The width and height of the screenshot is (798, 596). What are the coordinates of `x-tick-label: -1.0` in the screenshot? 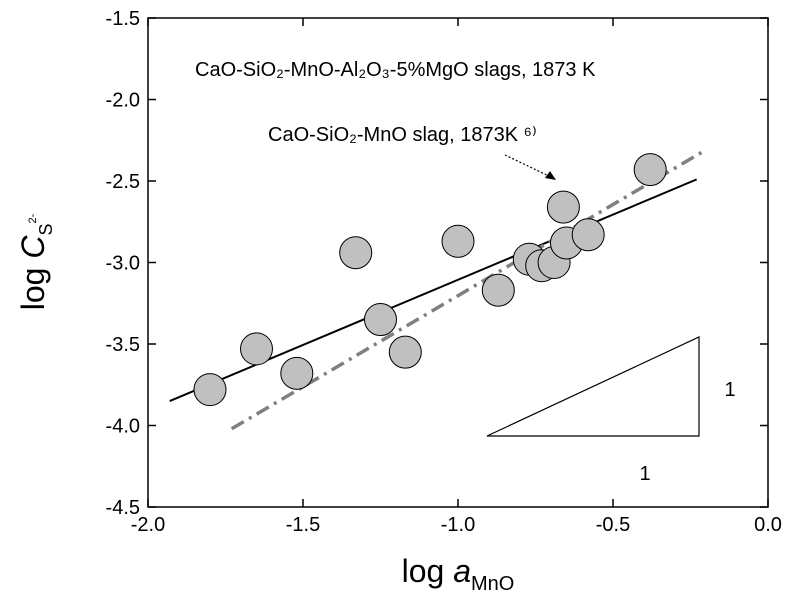 It's located at (458, 525).